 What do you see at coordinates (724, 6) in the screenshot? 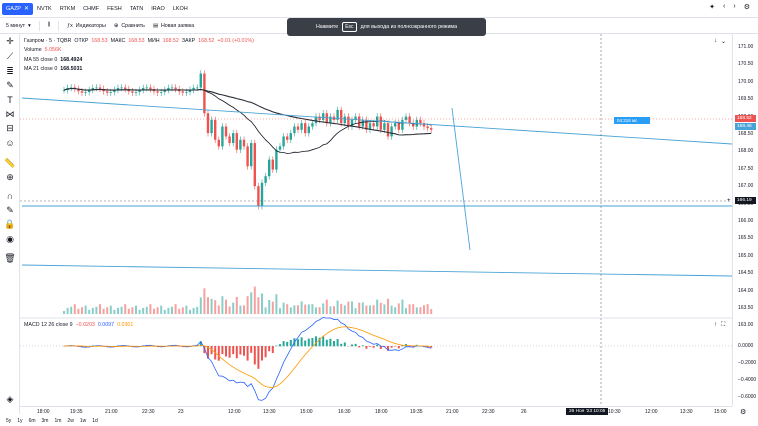
I see `chevron-left-icon: ‹` at bounding box center [724, 6].